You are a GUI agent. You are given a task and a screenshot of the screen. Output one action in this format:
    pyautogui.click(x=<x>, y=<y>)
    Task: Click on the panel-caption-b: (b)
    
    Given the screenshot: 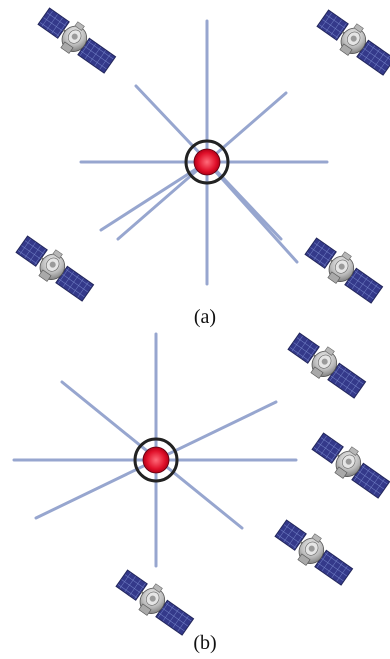 What is the action you would take?
    pyautogui.click(x=205, y=643)
    